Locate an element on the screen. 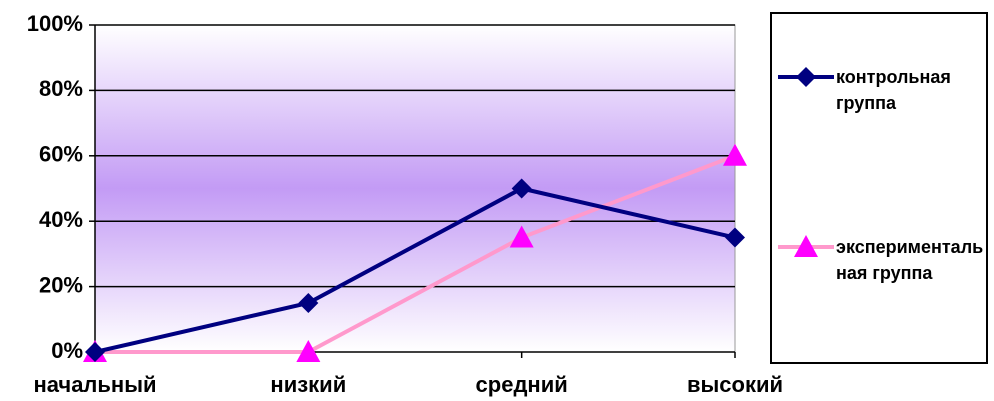  x-tick-label: средний is located at coordinates (522, 384).